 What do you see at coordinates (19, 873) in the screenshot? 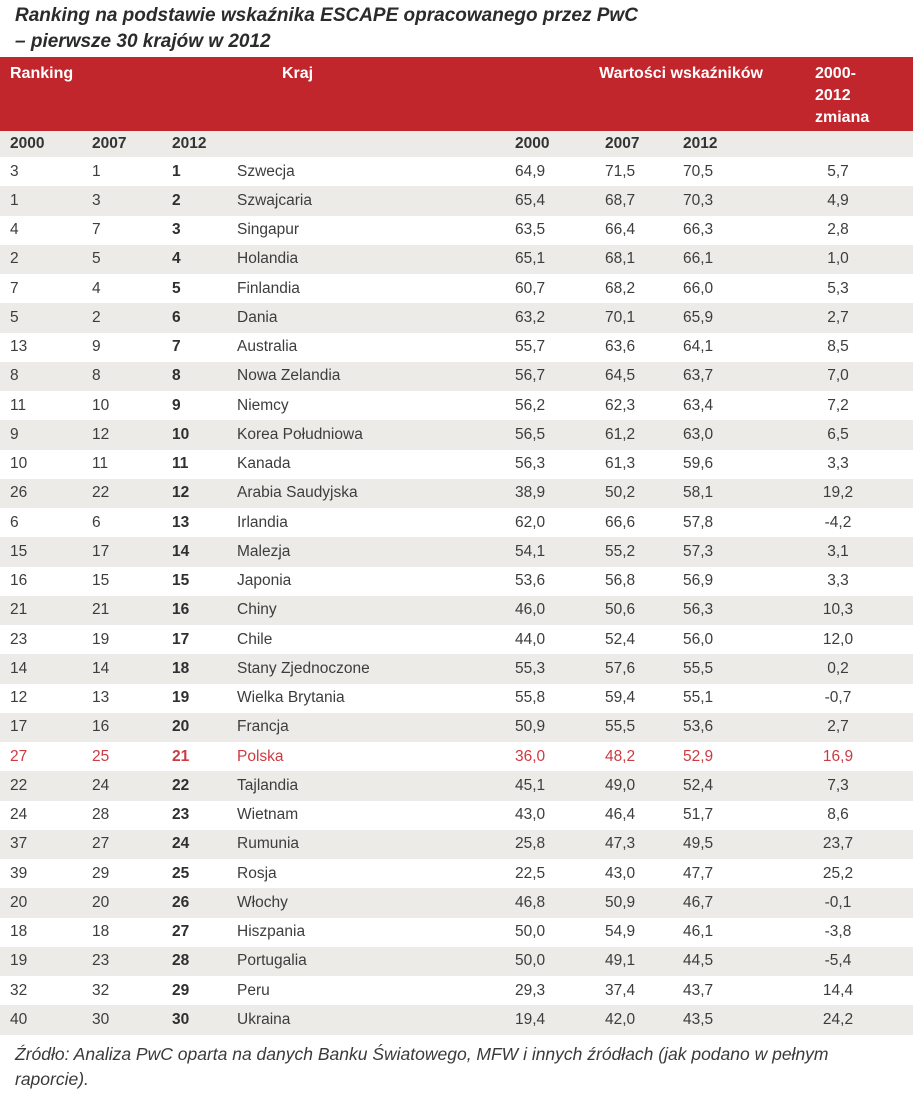
I see `cell-rank-2000: 39` at bounding box center [19, 873].